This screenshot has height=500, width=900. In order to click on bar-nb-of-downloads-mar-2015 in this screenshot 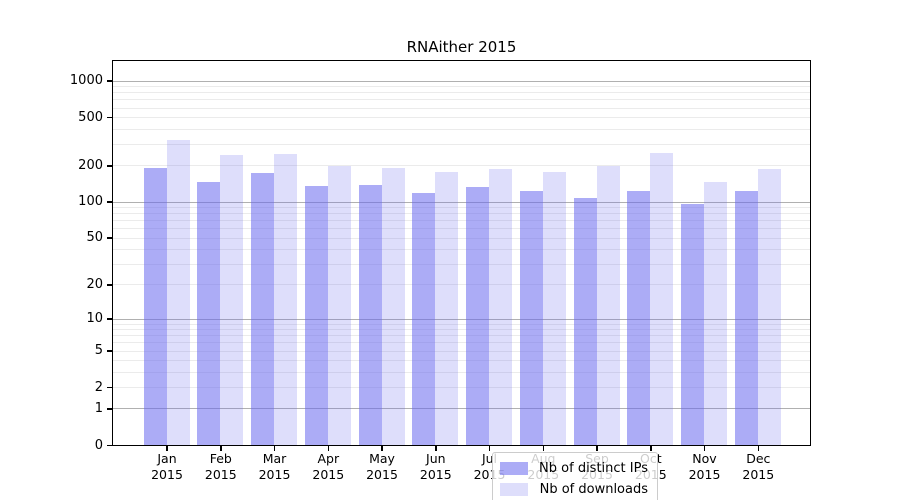, I will do `click(285, 299)`.